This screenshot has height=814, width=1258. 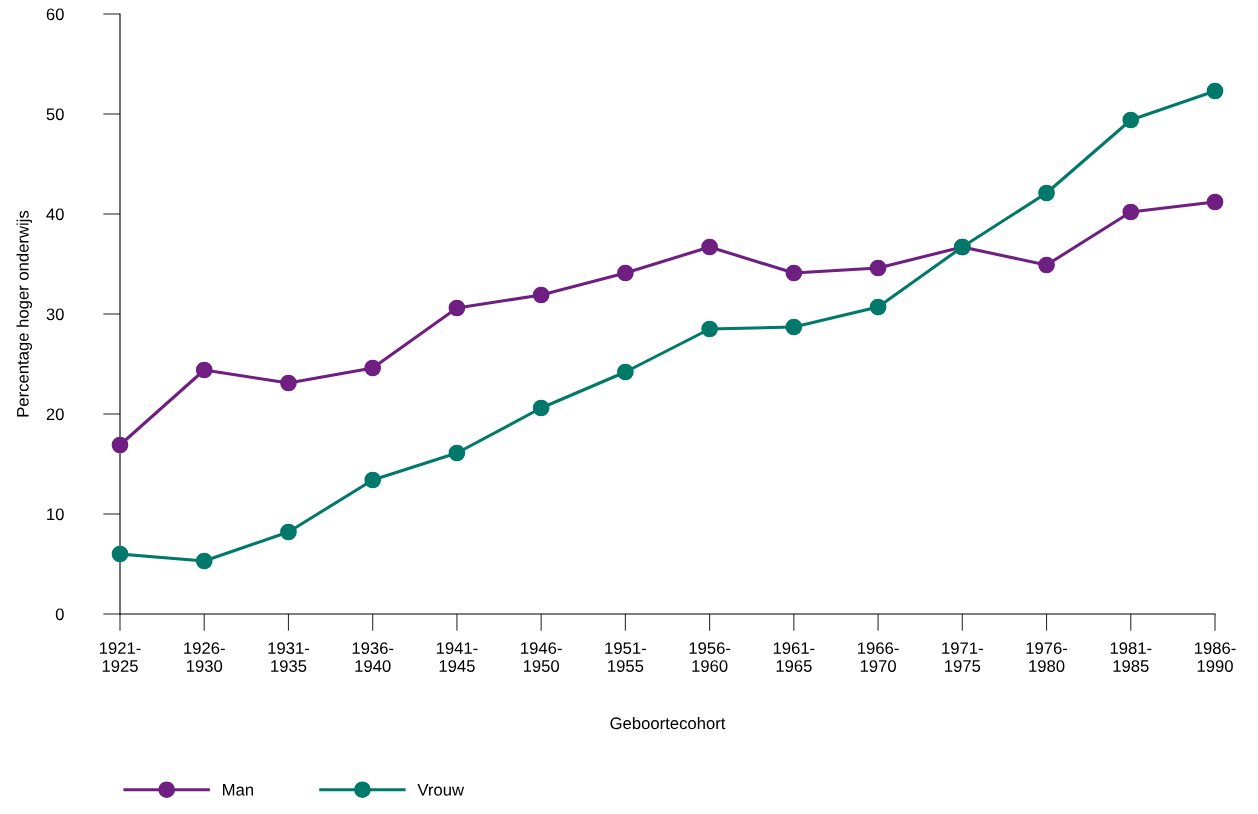 I want to click on y-tick-label: 20, so click(x=55, y=414).